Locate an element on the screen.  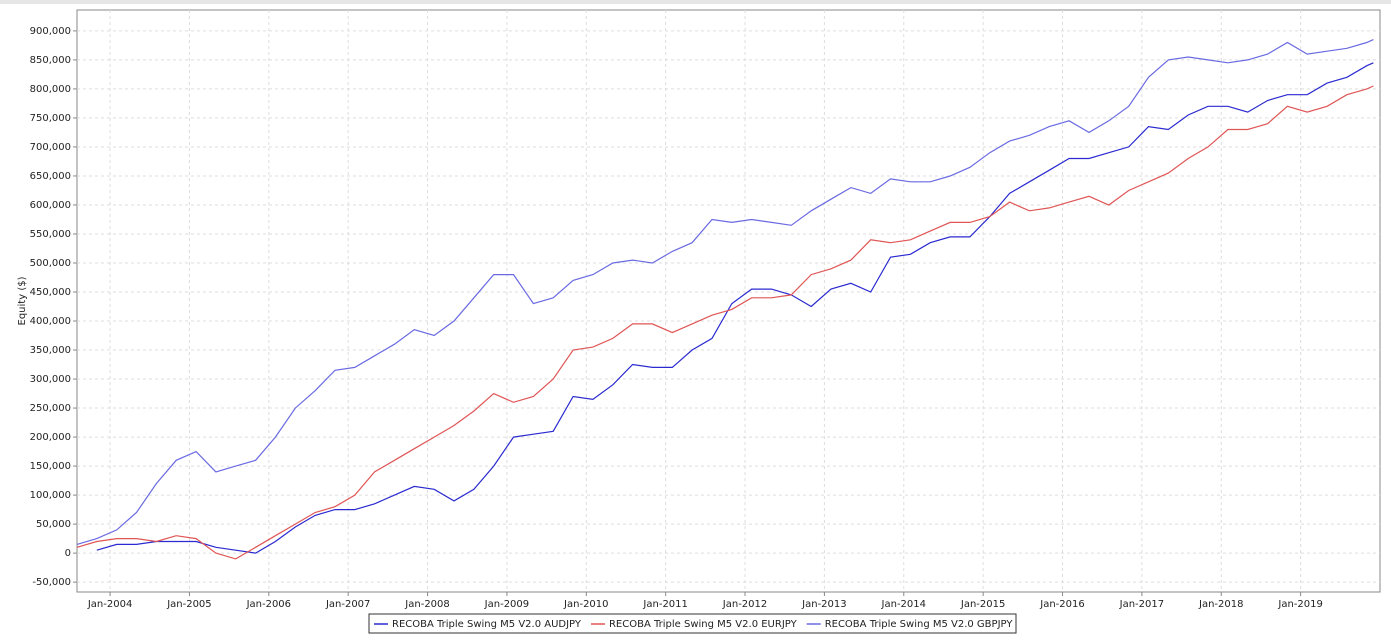
x-tick-label: Jan-2008 is located at coordinates (426, 604).